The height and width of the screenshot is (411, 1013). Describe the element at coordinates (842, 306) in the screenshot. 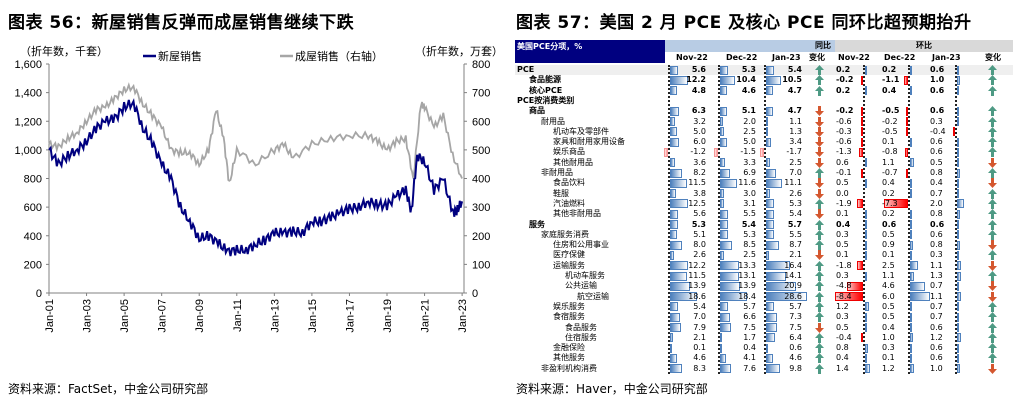

I see `mom-value: 1.2` at that location.